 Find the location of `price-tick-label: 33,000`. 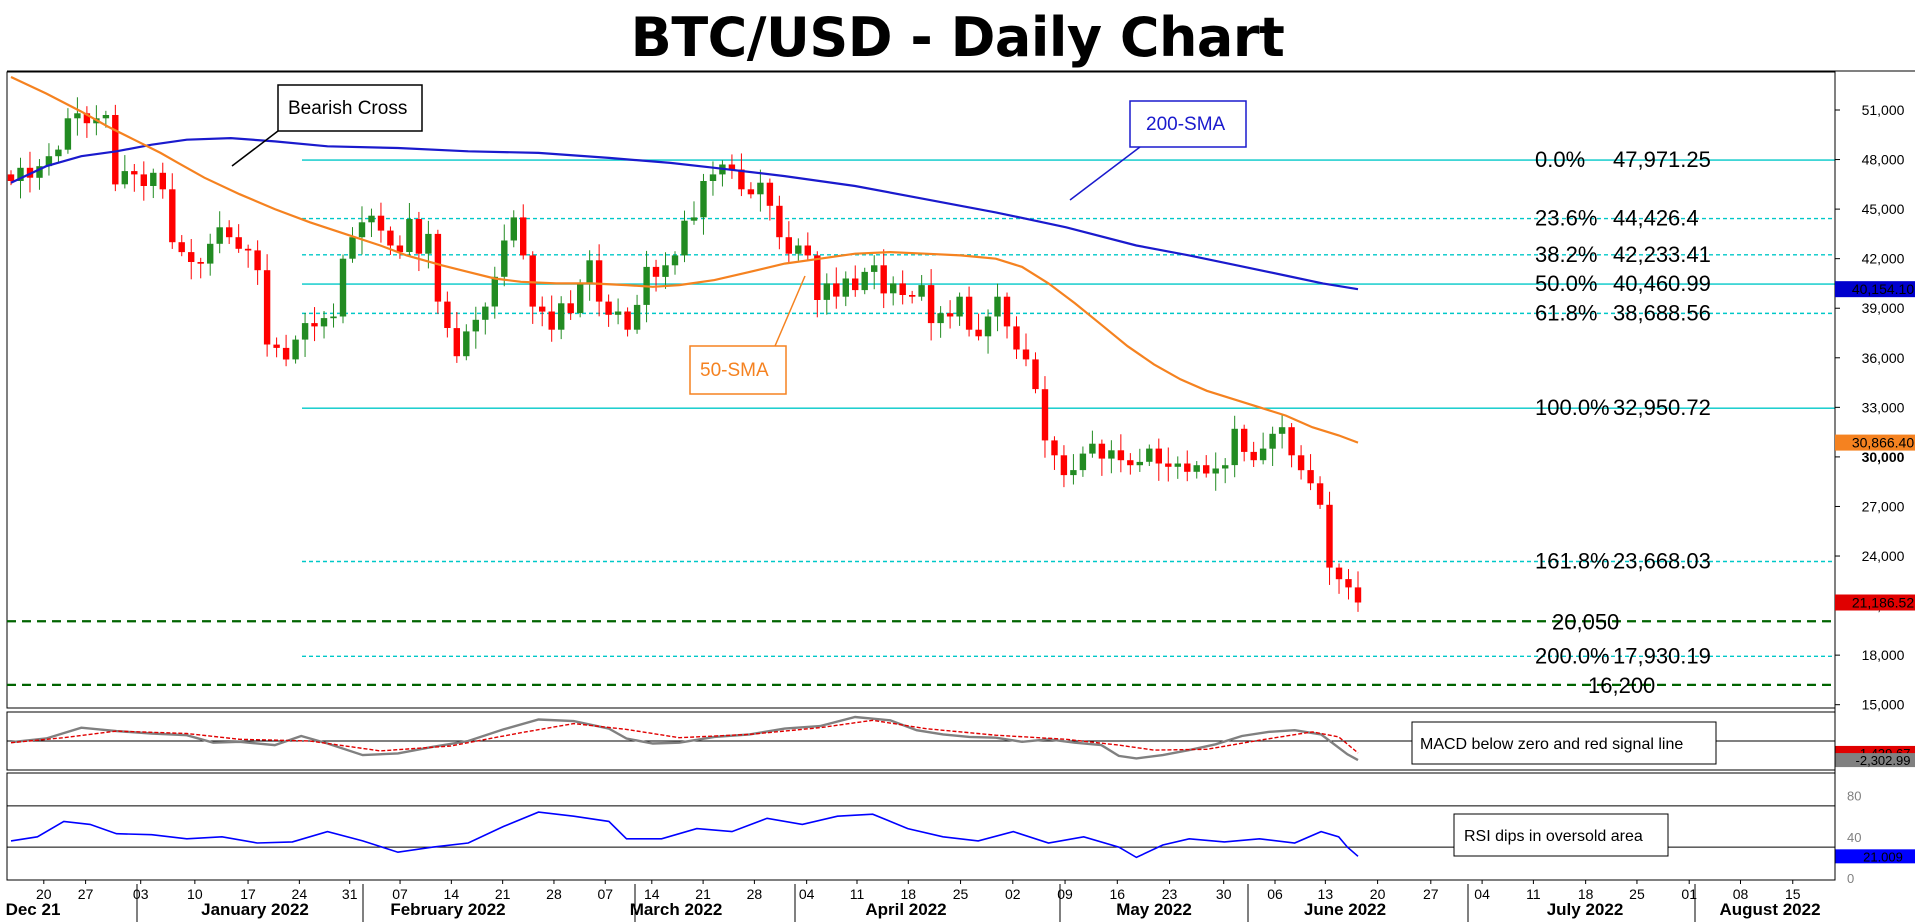

price-tick-label: 33,000 is located at coordinates (1883, 407).